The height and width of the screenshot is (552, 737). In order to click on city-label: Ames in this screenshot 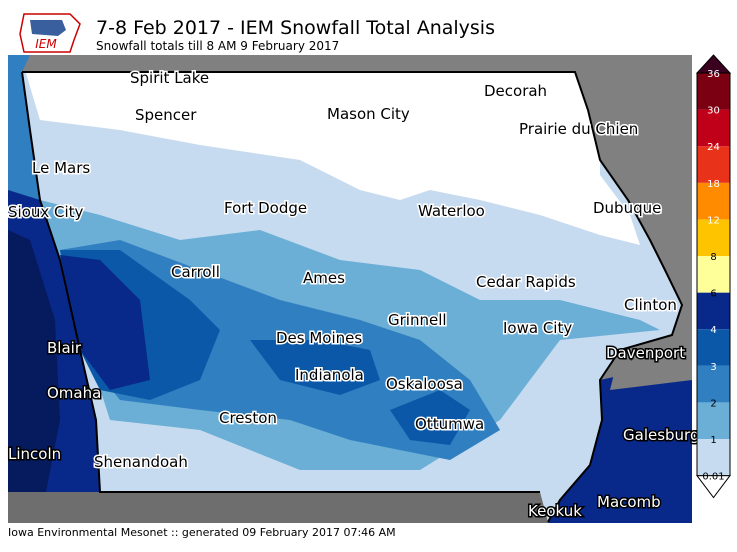, I will do `click(324, 278)`.